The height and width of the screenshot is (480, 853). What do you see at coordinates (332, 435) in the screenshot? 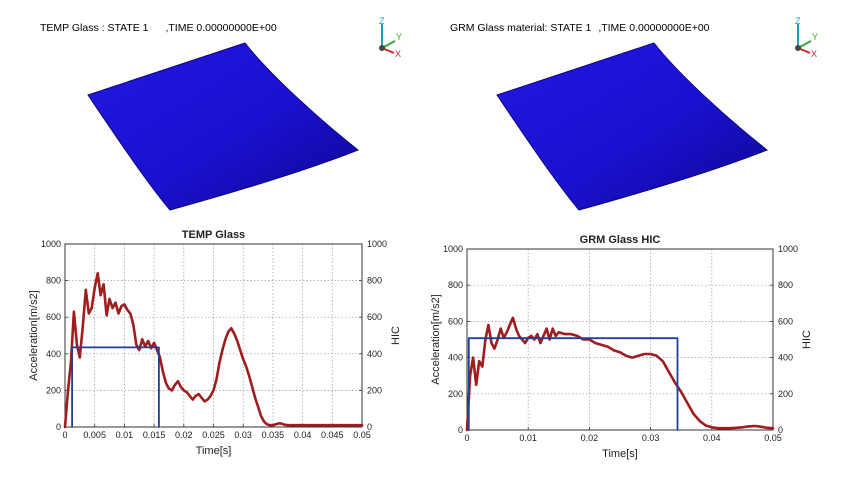
I see `x-tick-label: 0.045` at bounding box center [332, 435].